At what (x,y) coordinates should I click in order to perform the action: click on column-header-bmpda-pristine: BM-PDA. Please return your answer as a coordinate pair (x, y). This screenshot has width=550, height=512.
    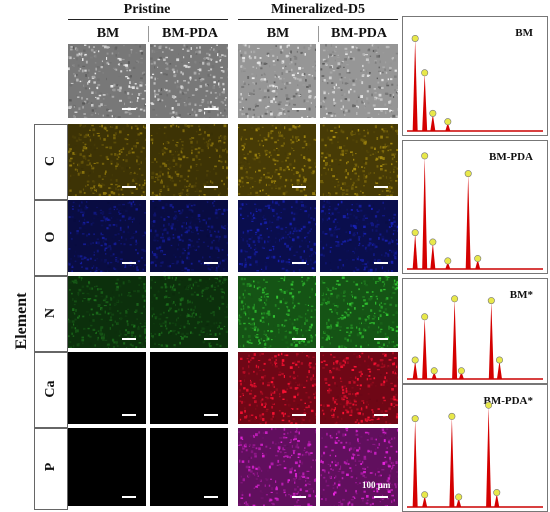
    Looking at the image, I should click on (190, 33).